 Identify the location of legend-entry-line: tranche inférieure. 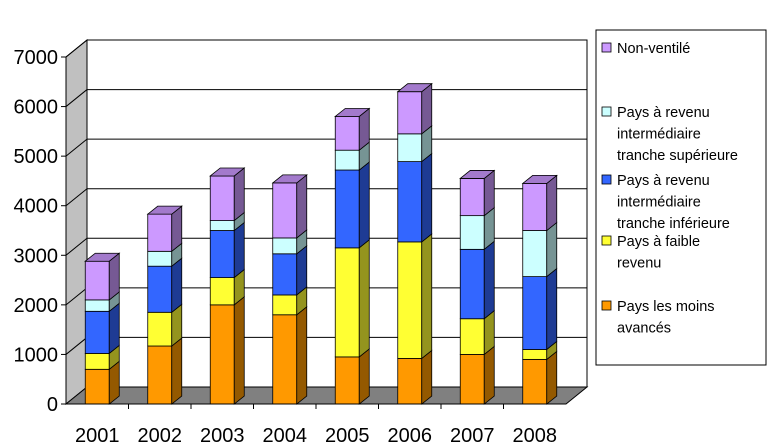
(673, 224).